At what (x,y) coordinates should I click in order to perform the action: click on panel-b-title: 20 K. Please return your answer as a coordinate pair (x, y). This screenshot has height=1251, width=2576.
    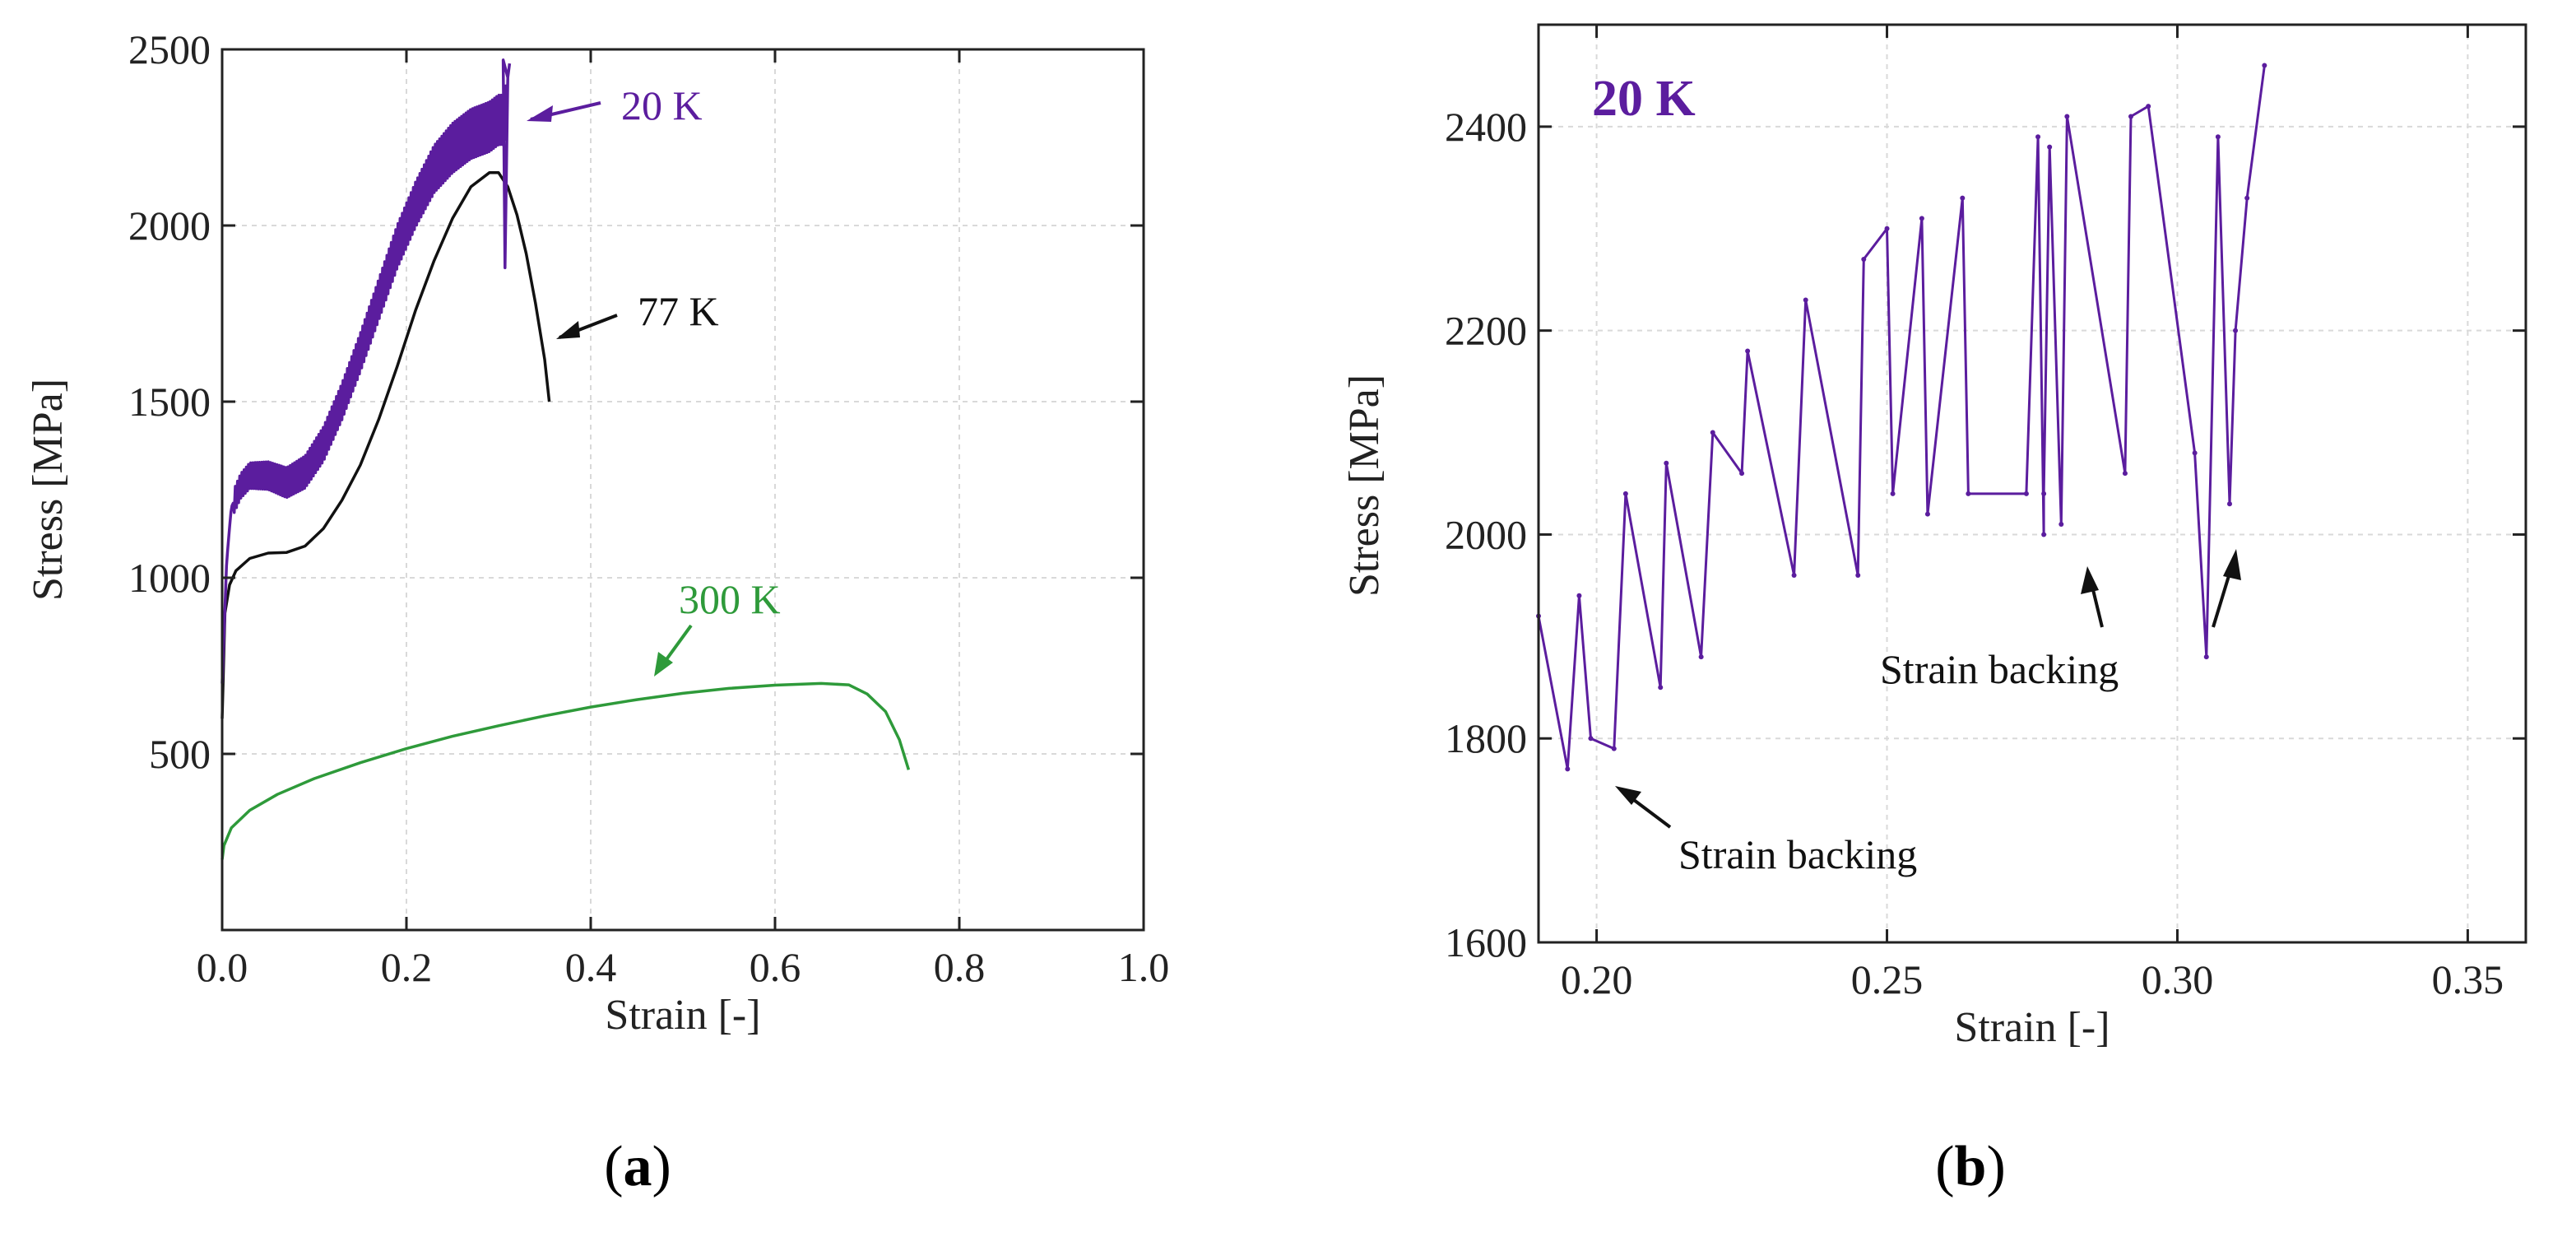
    Looking at the image, I should click on (1644, 99).